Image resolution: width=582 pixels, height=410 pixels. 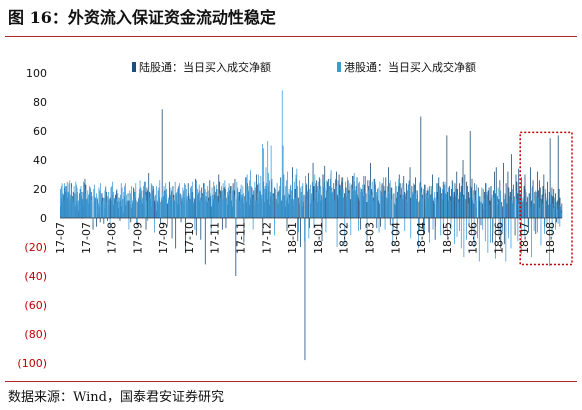 What do you see at coordinates (447, 238) in the screenshot?
I see `x-tick-label: 18-05` at bounding box center [447, 238].